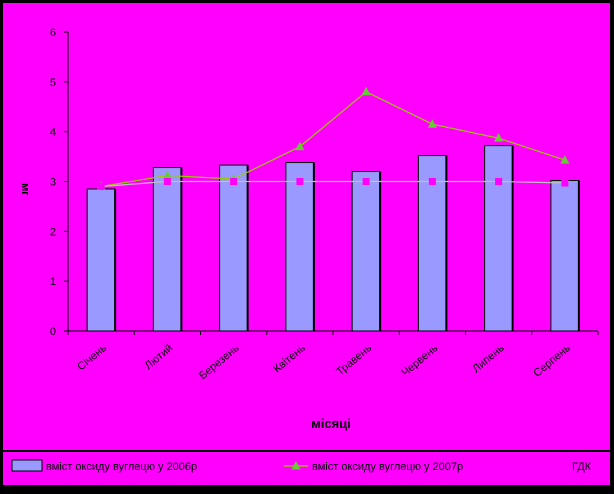 The image size is (614, 494). What do you see at coordinates (53, 282) in the screenshot?
I see `y-tick-label-1: 1` at bounding box center [53, 282].